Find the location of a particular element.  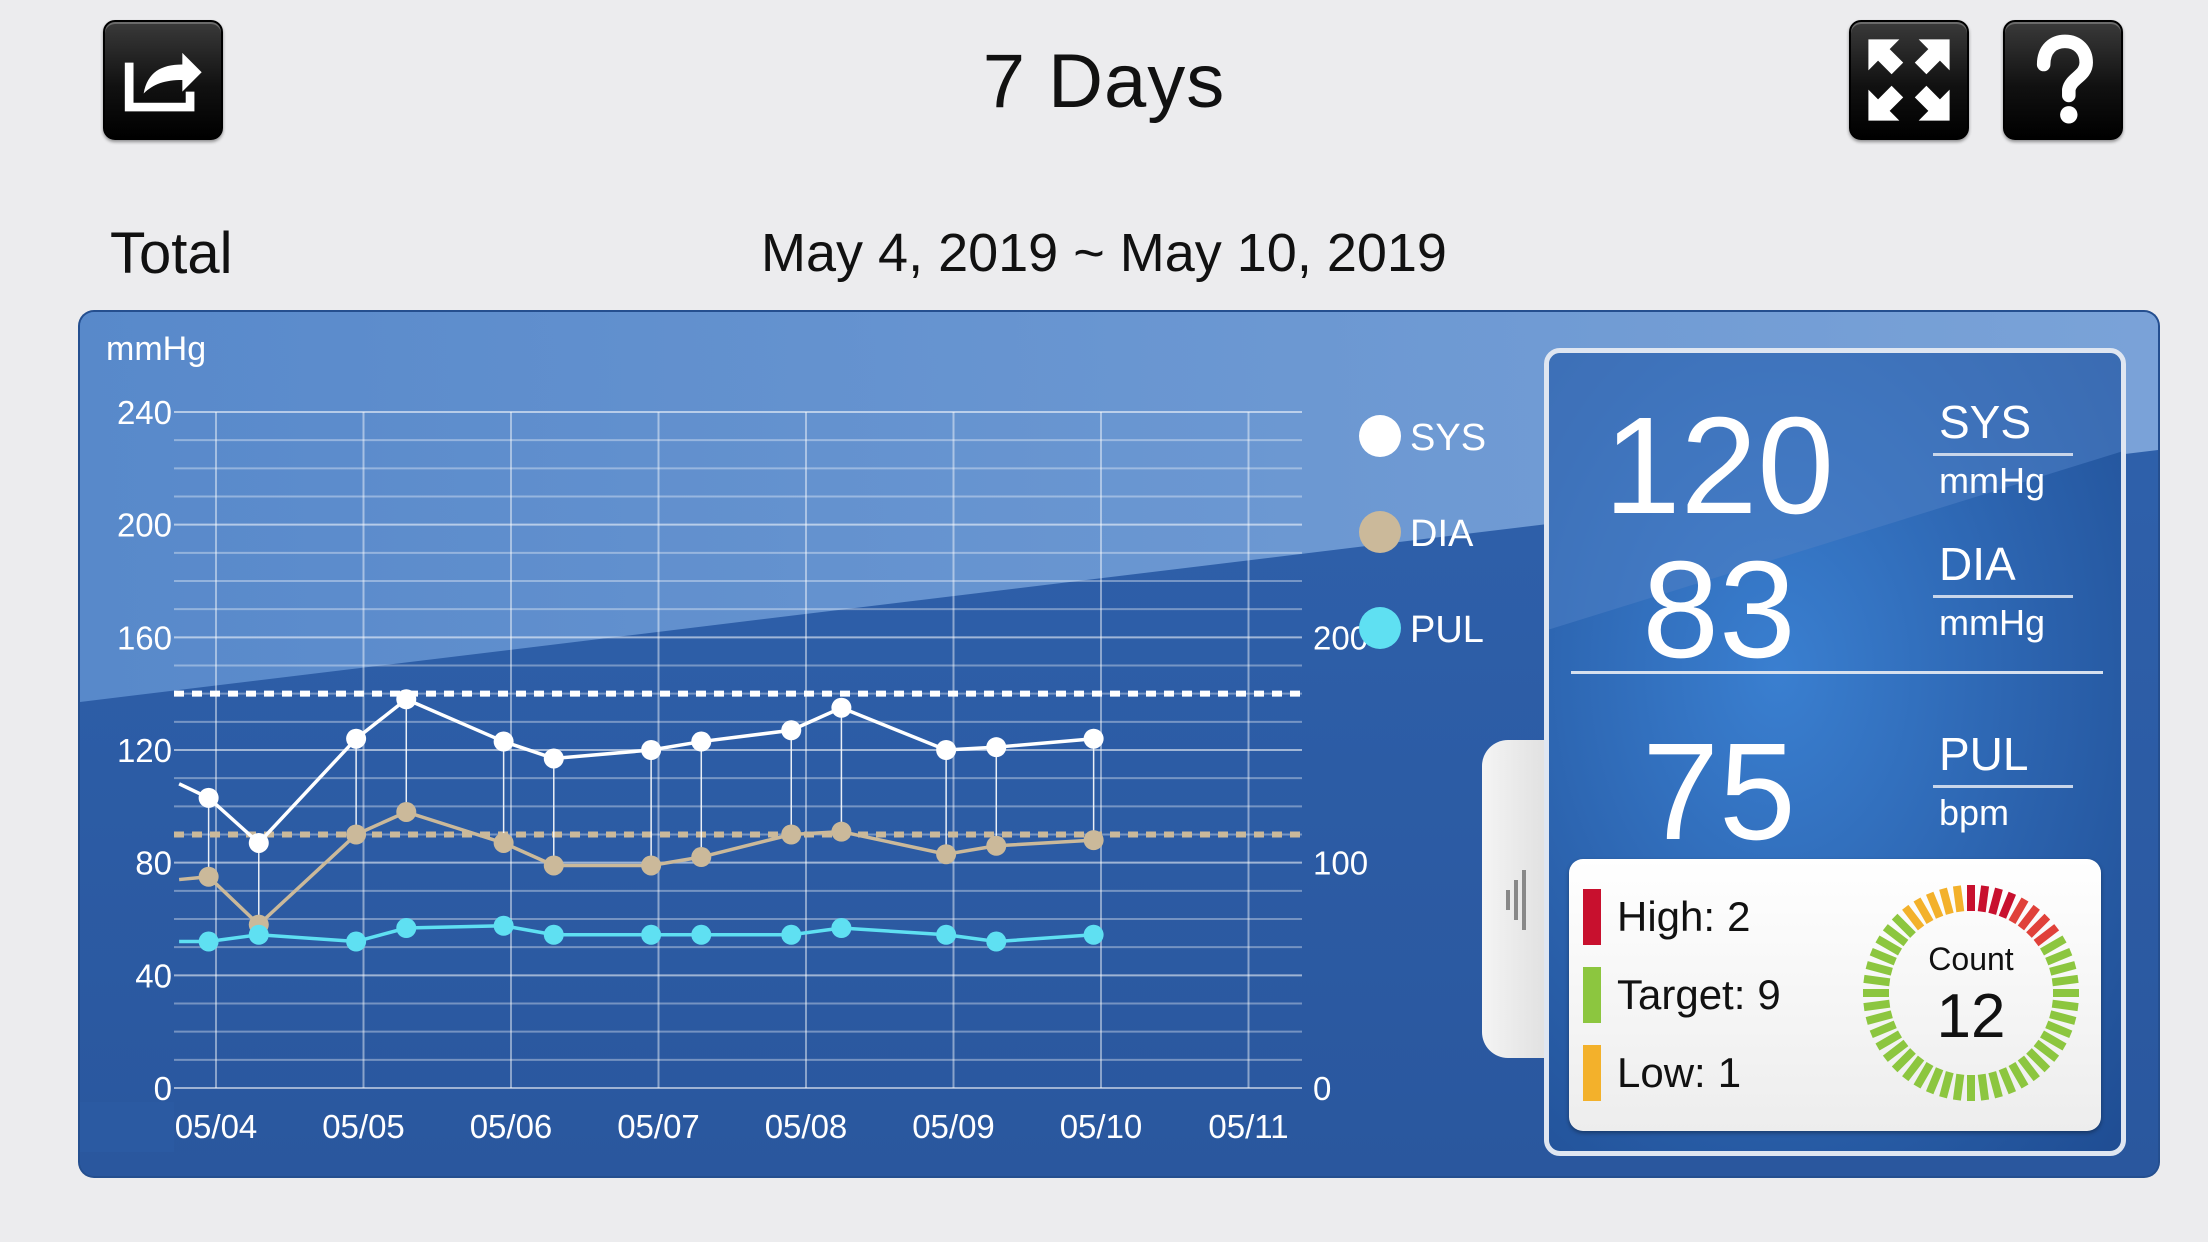

page-title: 7 Days is located at coordinates (1104, 81).